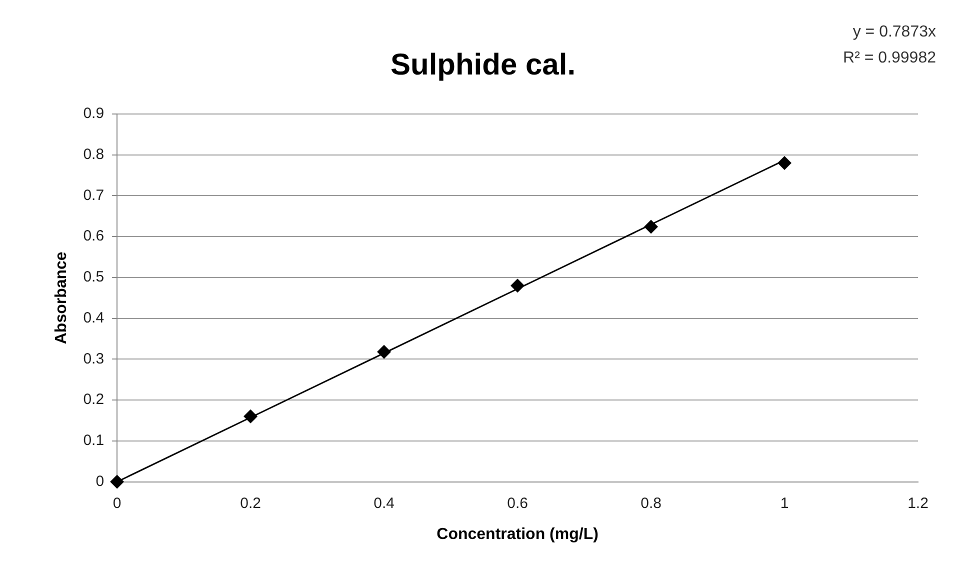 Image resolution: width=961 pixels, height=582 pixels. What do you see at coordinates (93, 317) in the screenshot?
I see `y-tick-label: 0.4` at bounding box center [93, 317].